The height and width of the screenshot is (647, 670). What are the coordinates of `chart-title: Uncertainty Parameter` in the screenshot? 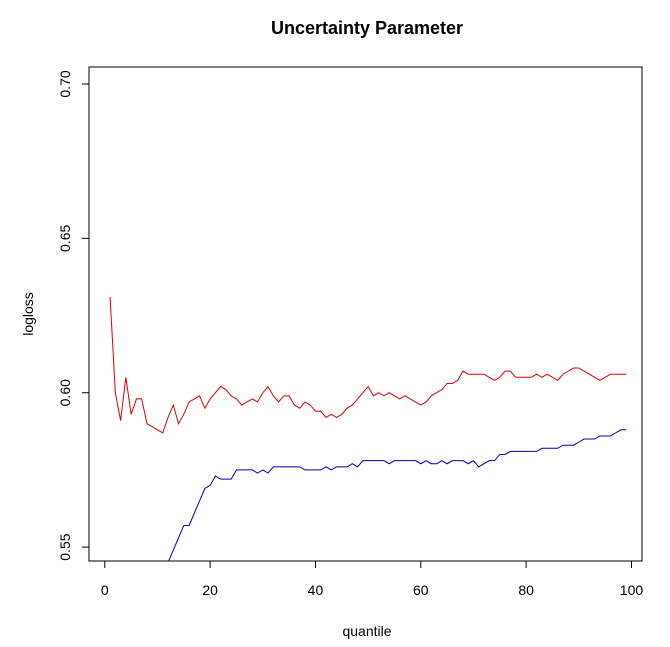 It's located at (367, 28).